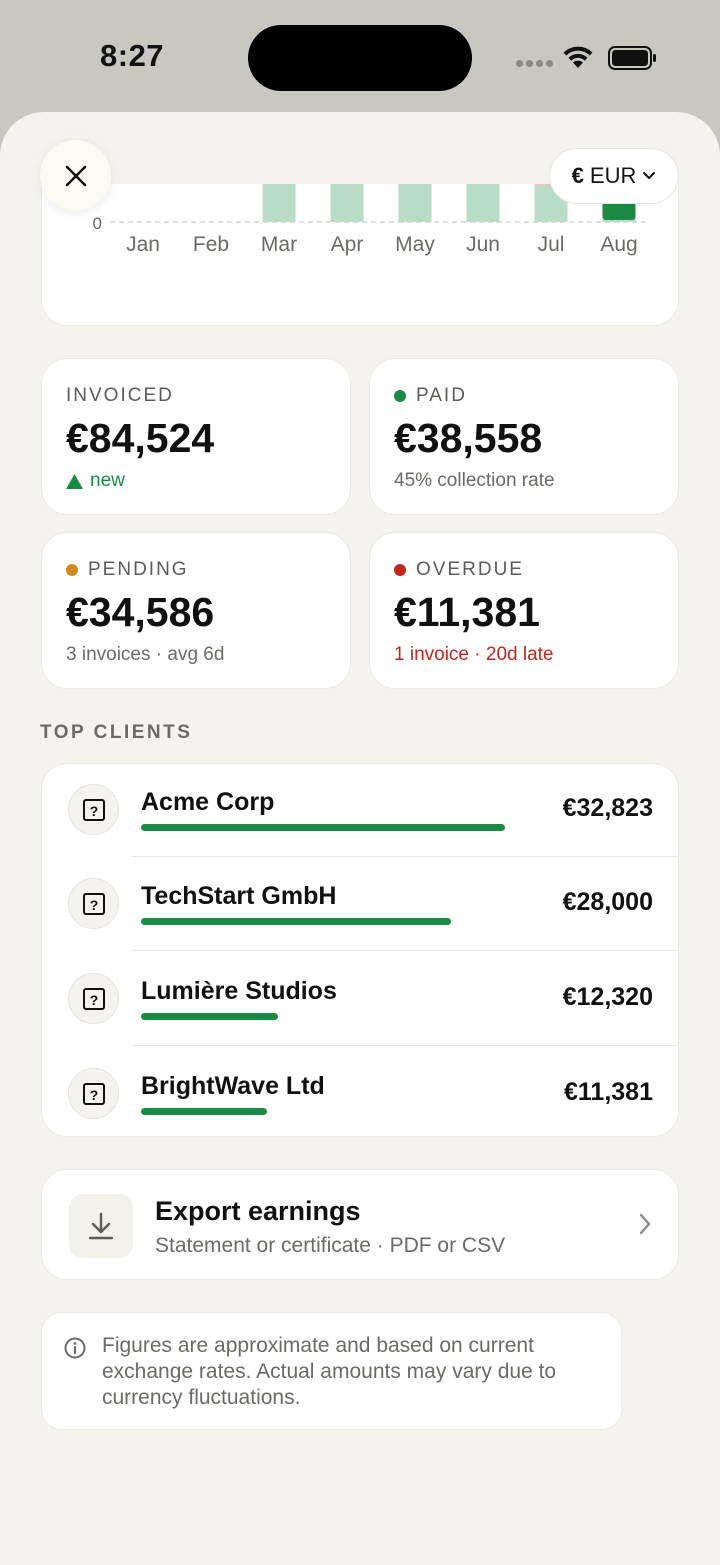 This screenshot has height=1565, width=720. I want to click on paid-value: €38,558, so click(468, 438).